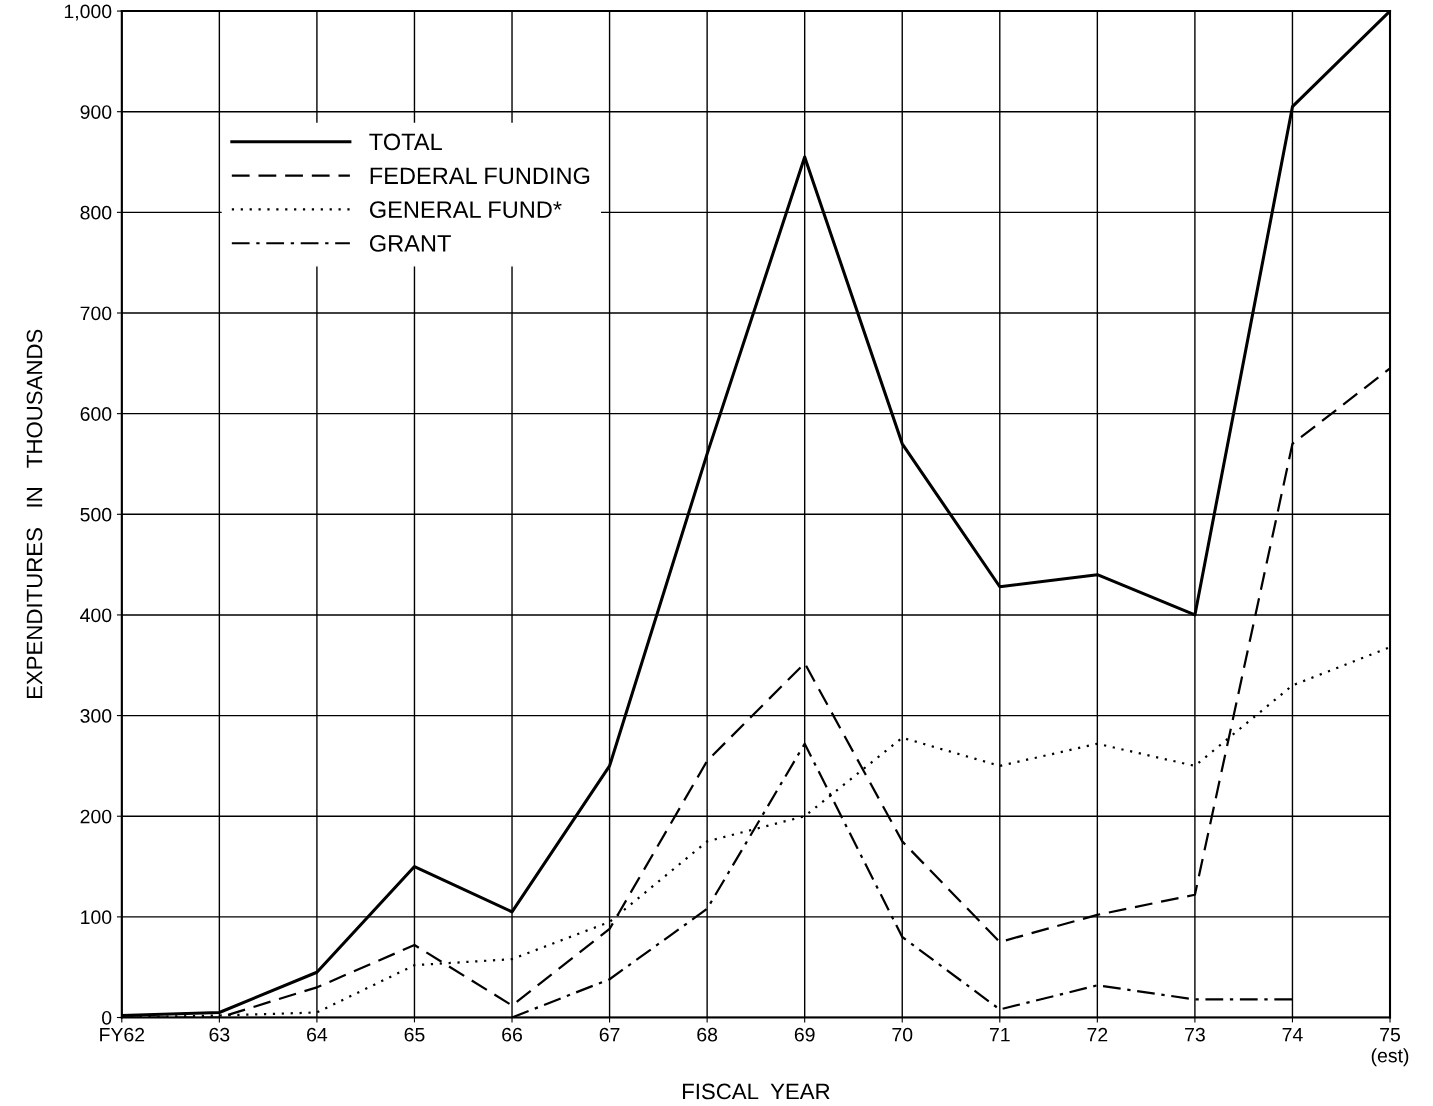 This screenshot has height=1106, width=1433. Describe the element at coordinates (1390, 1047) in the screenshot. I see `x-tick-label: 75 (est)` at that location.